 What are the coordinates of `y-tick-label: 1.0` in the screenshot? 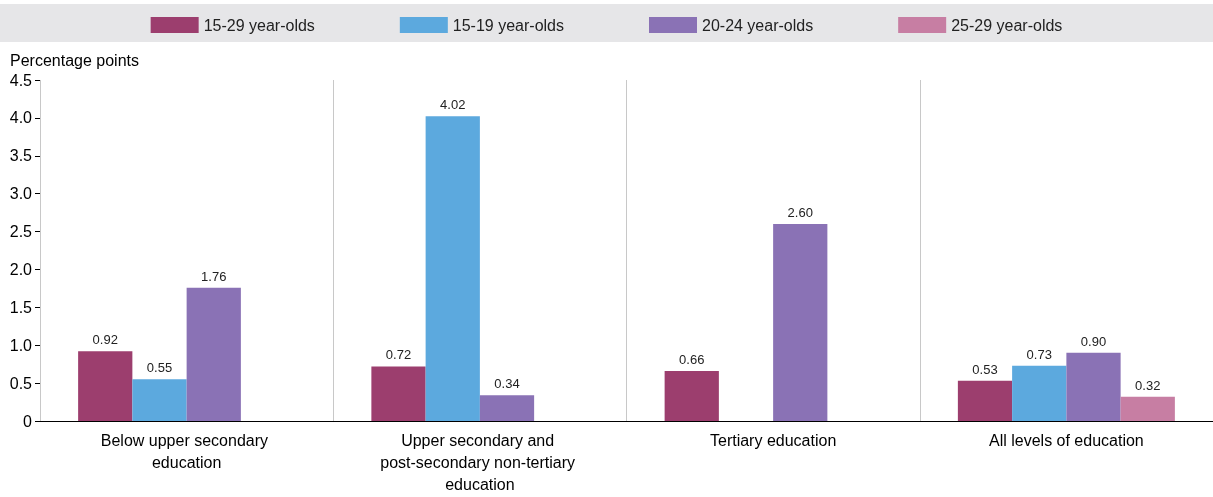 It's located at (21, 345).